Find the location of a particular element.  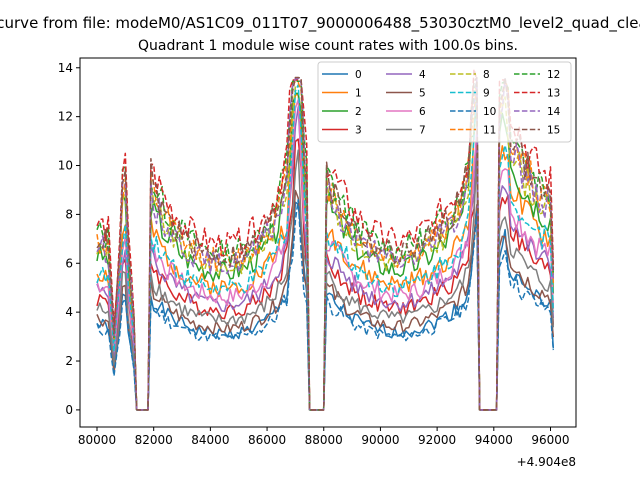

x-tick-label: 94000 is located at coordinates (494, 440).